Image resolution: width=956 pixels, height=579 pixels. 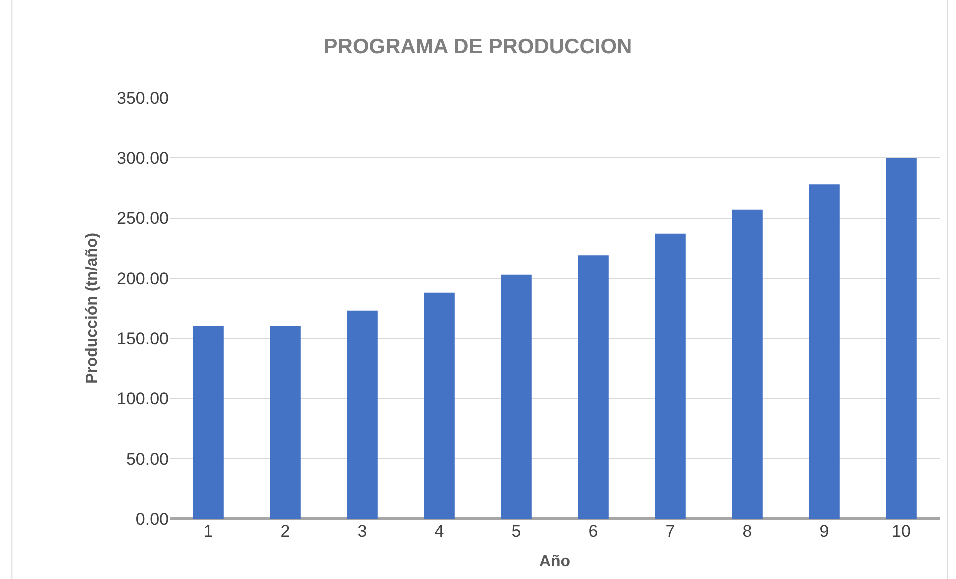 I want to click on y-tick-label: 350.00, so click(x=143, y=98).